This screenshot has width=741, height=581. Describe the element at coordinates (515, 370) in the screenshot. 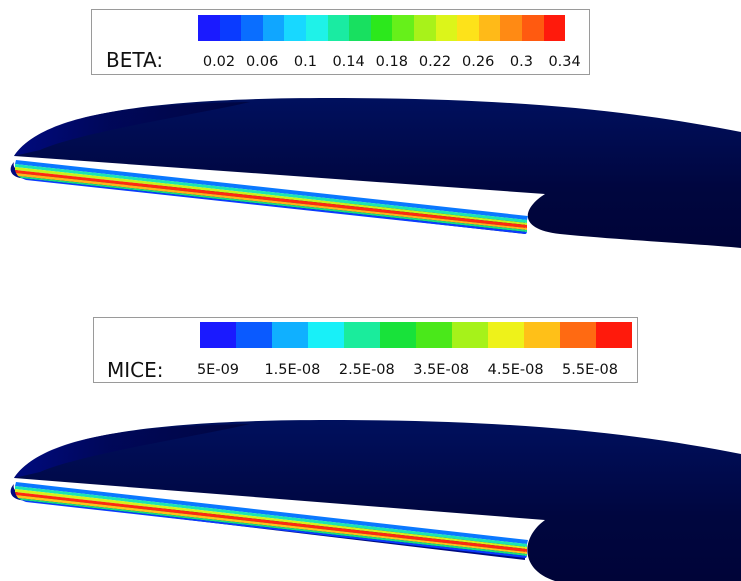

I see `mice-tick-label: 4.5E-08` at that location.